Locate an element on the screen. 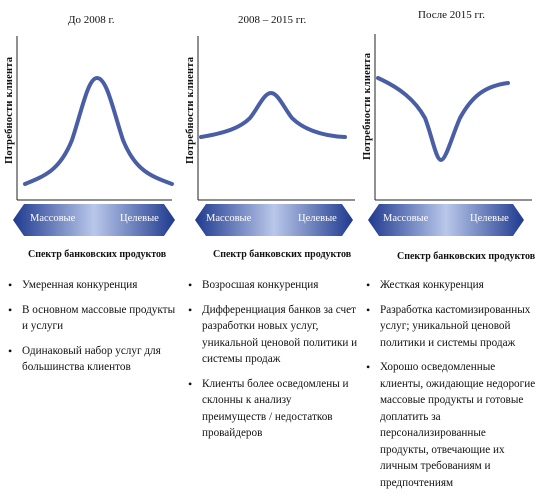 The width and height of the screenshot is (540, 499). panel-title: После 2015 гг. is located at coordinates (452, 15).